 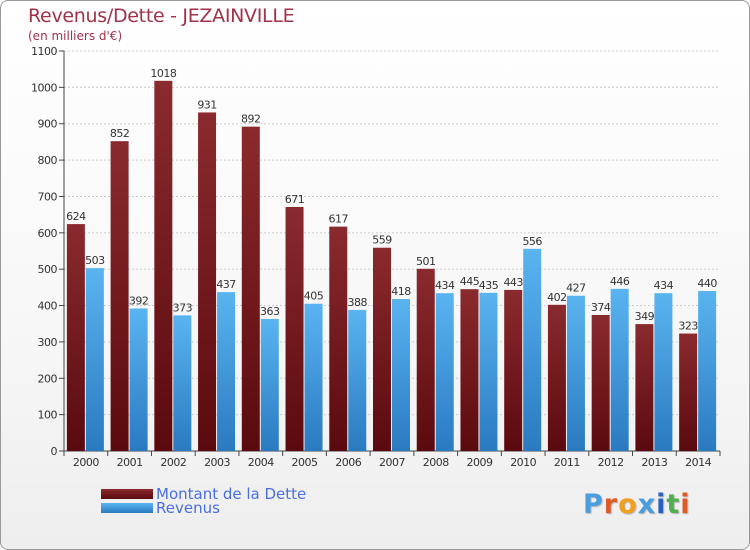 What do you see at coordinates (489, 285) in the screenshot?
I see `data-label: 435` at bounding box center [489, 285].